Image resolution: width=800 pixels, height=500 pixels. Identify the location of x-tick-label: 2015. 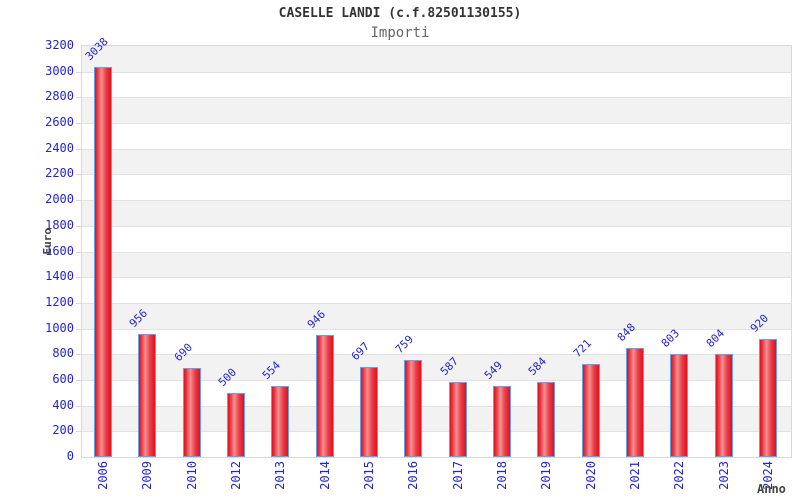
(369, 475).